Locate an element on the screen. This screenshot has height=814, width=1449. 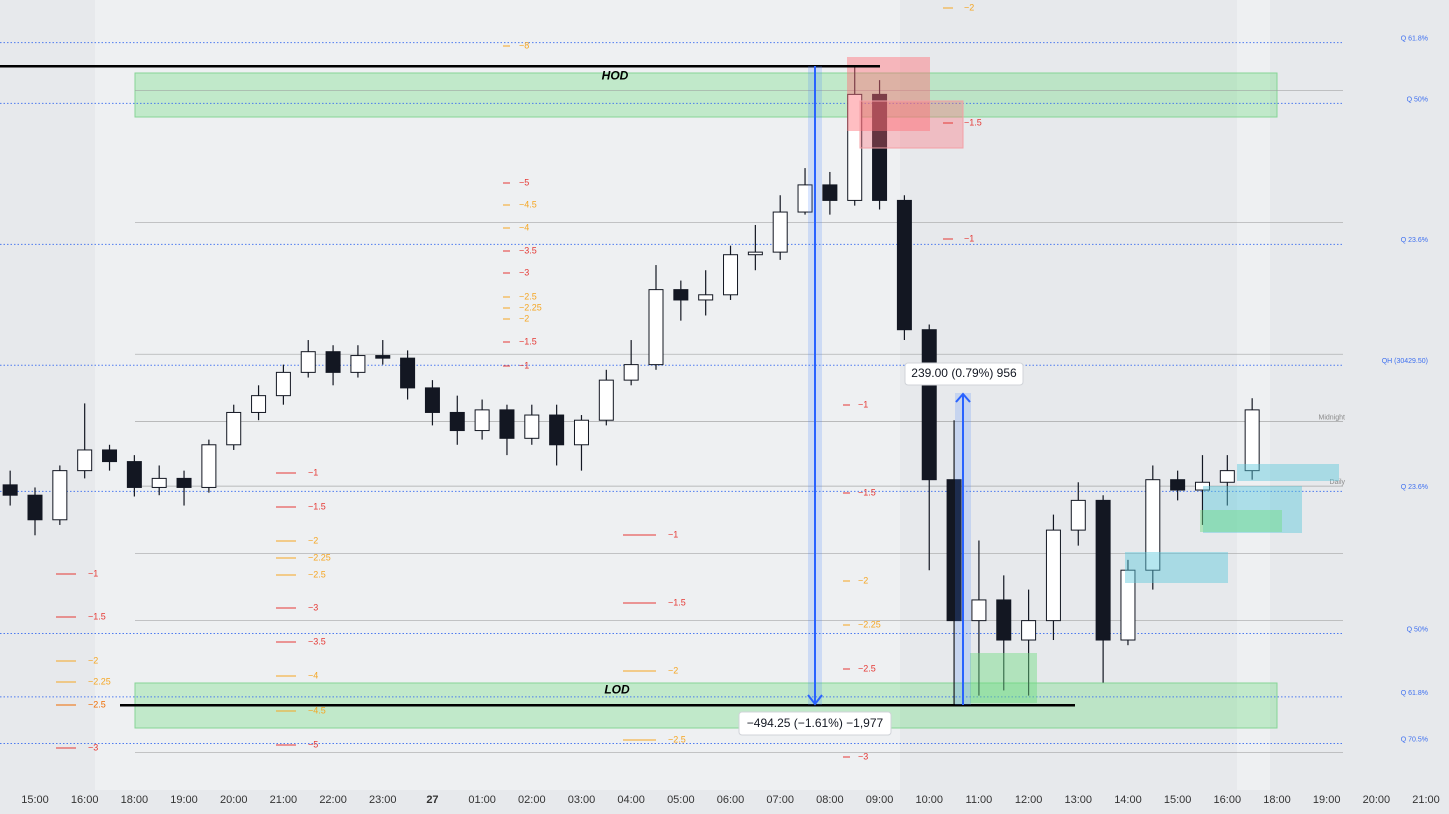
x-tick-label: 03:00 is located at coordinates (582, 800).